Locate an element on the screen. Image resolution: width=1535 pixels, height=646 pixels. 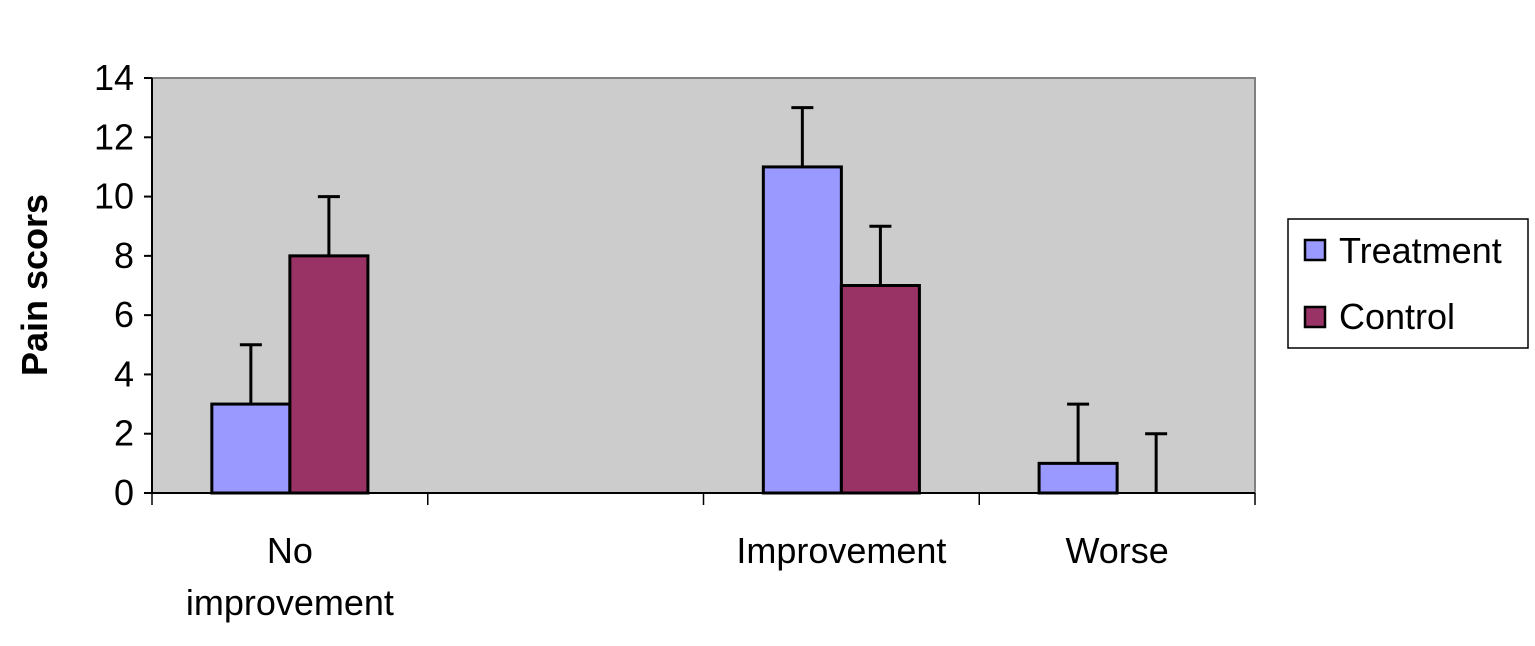
y-tick-label: 10 is located at coordinates (114, 196).